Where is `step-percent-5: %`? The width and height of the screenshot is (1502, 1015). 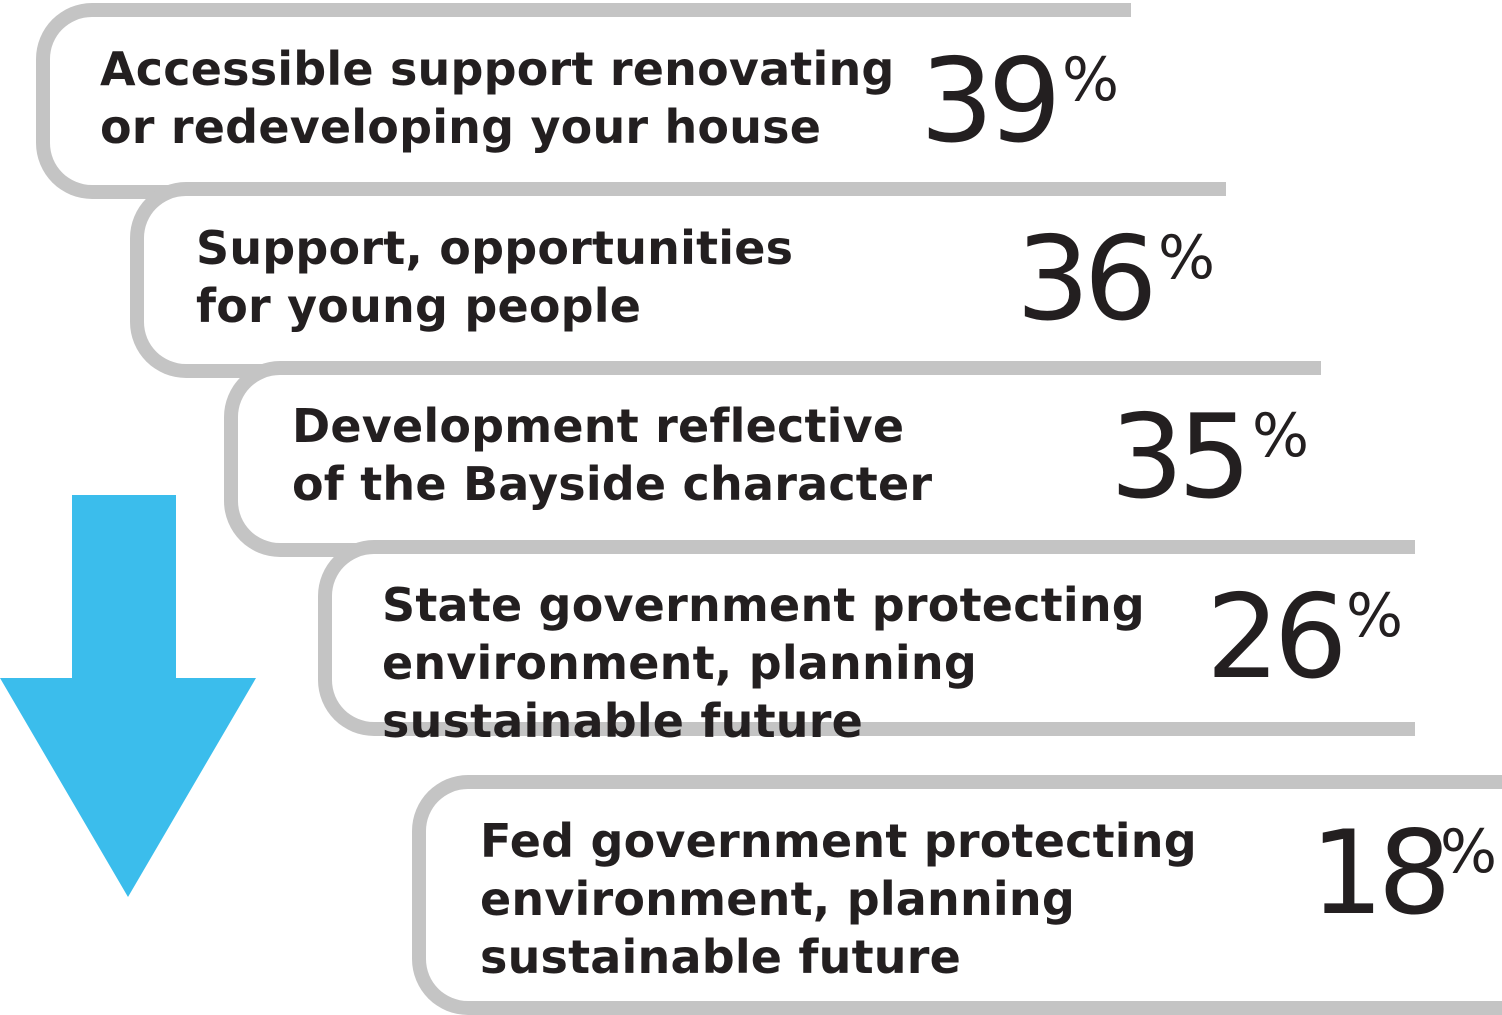 step-percent-5: % is located at coordinates (1469, 852).